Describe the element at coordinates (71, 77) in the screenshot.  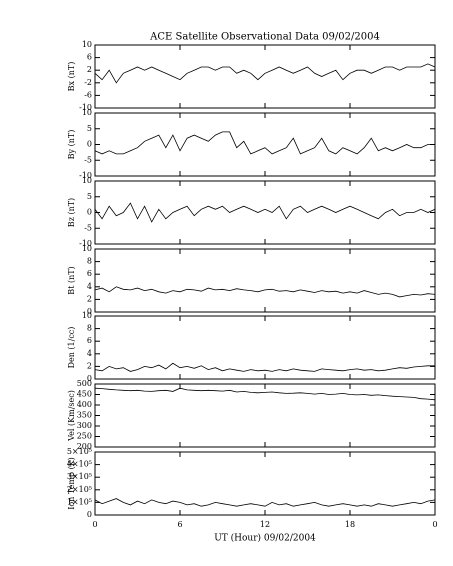
I see `y-axis-label: Bx (nT)` at that location.